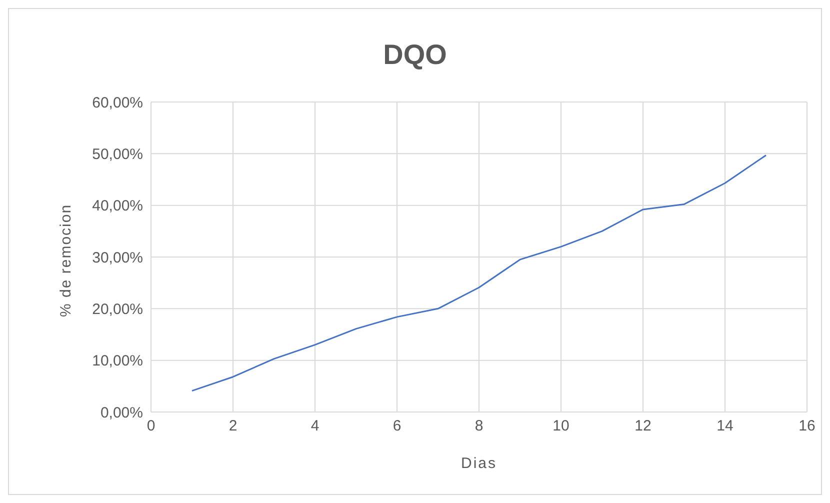 This screenshot has width=830, height=503. What do you see at coordinates (117, 309) in the screenshot?
I see `y-tick-label: 20,00%` at bounding box center [117, 309].